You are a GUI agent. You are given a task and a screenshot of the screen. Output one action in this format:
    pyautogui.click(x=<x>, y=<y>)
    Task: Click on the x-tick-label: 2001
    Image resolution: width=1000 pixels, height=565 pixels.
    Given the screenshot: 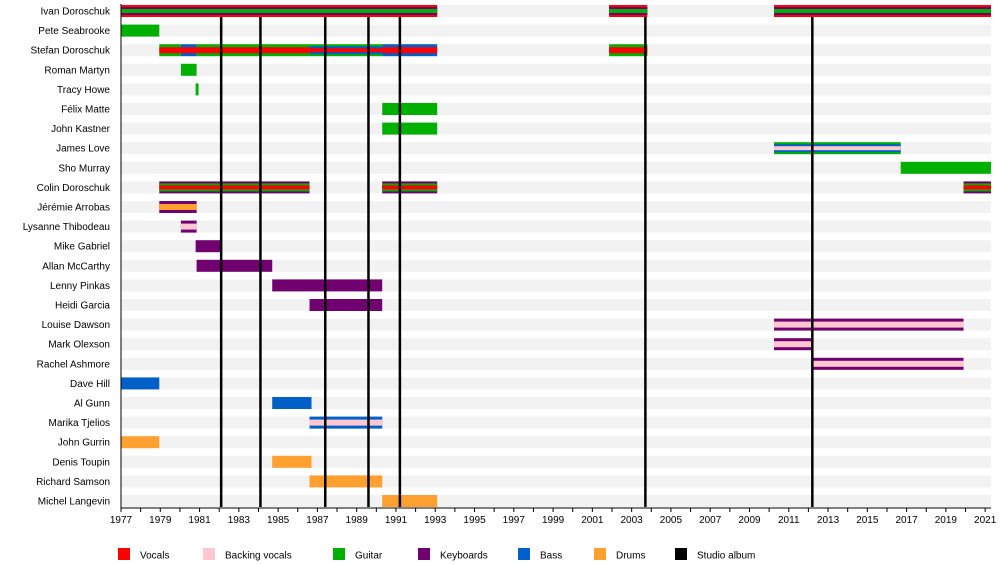 What is the action you would take?
    pyautogui.click(x=592, y=520)
    